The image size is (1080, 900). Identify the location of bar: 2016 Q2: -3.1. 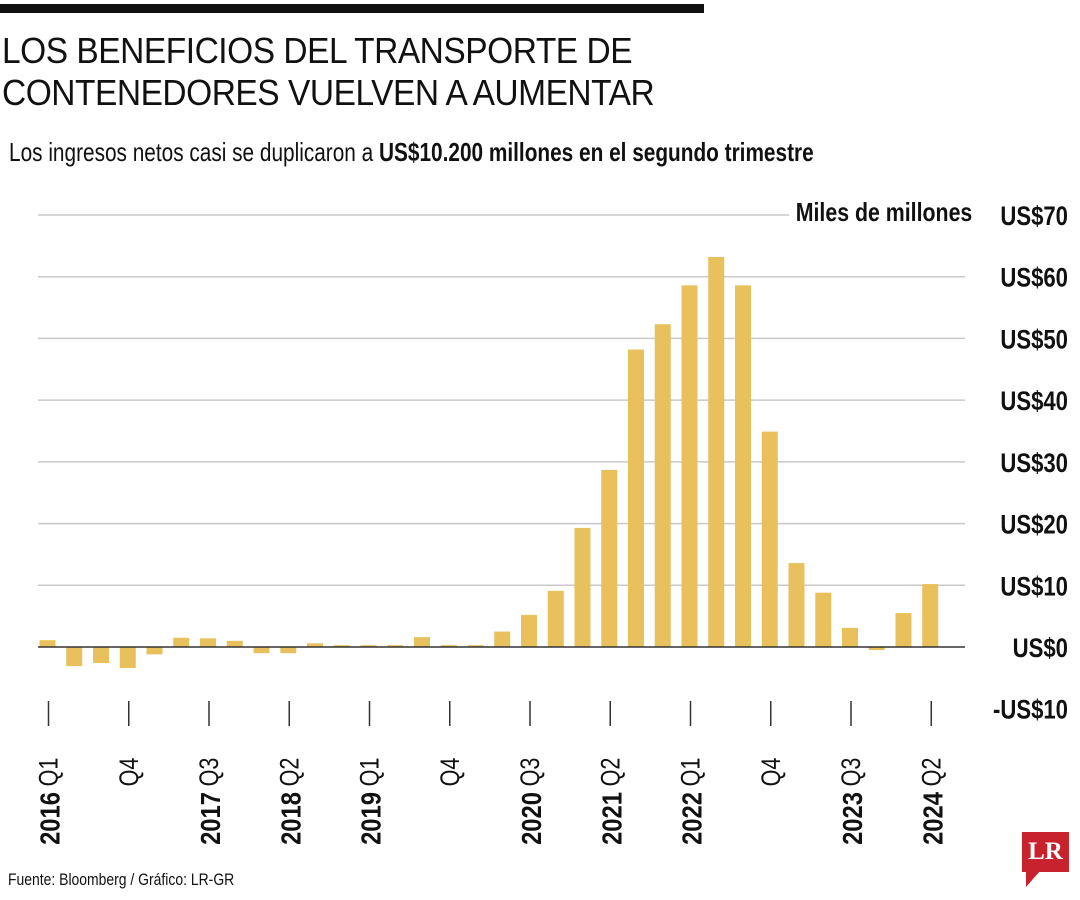
(74, 657).